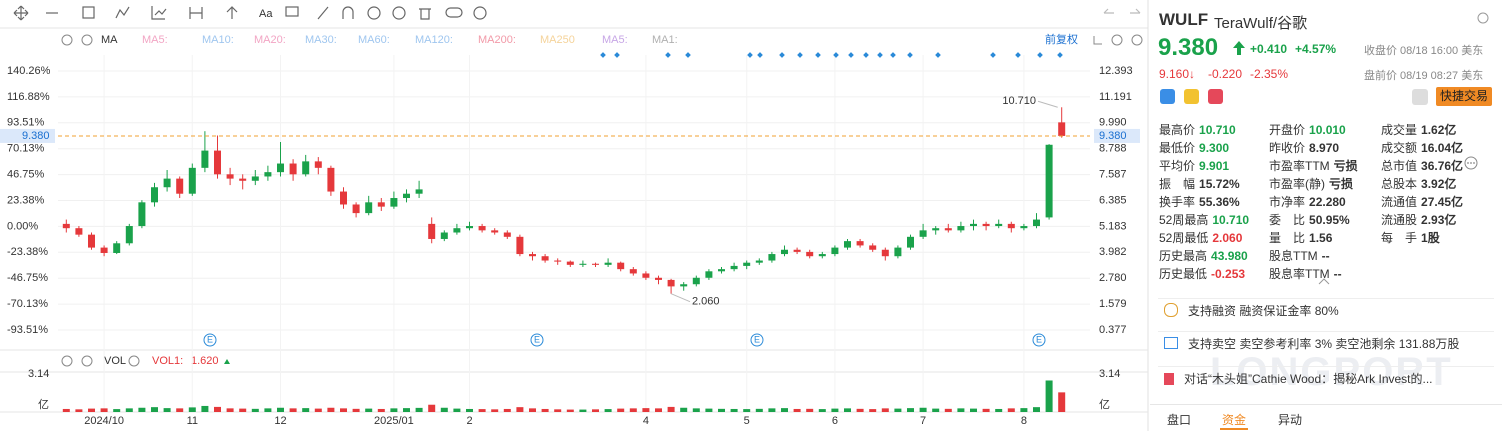  Describe the element at coordinates (1464, 96) in the screenshot. I see `trade-button: 快捷交易` at that location.